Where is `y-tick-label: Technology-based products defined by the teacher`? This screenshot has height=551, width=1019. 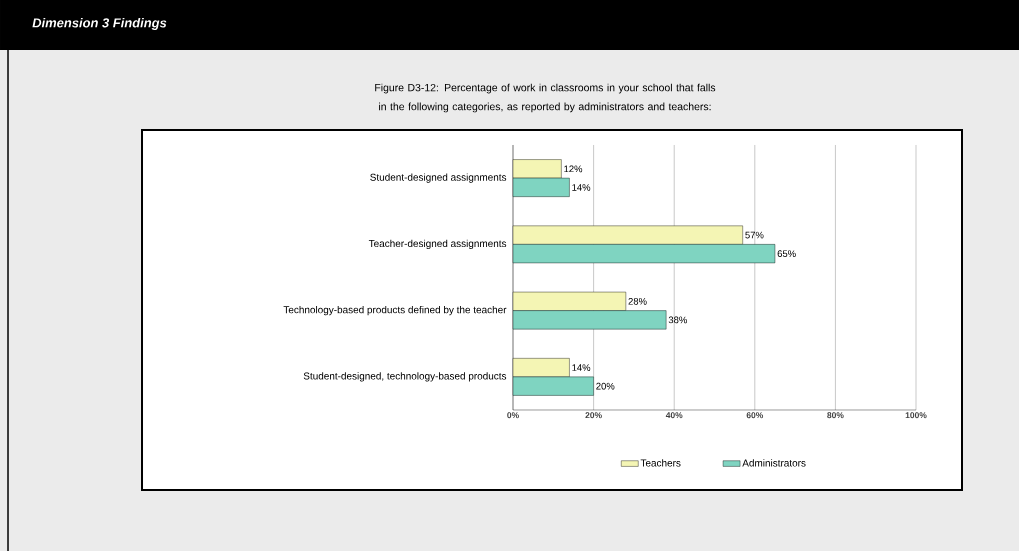
y-tick-label: Technology-based products defined by the teacher is located at coordinates (395, 310).